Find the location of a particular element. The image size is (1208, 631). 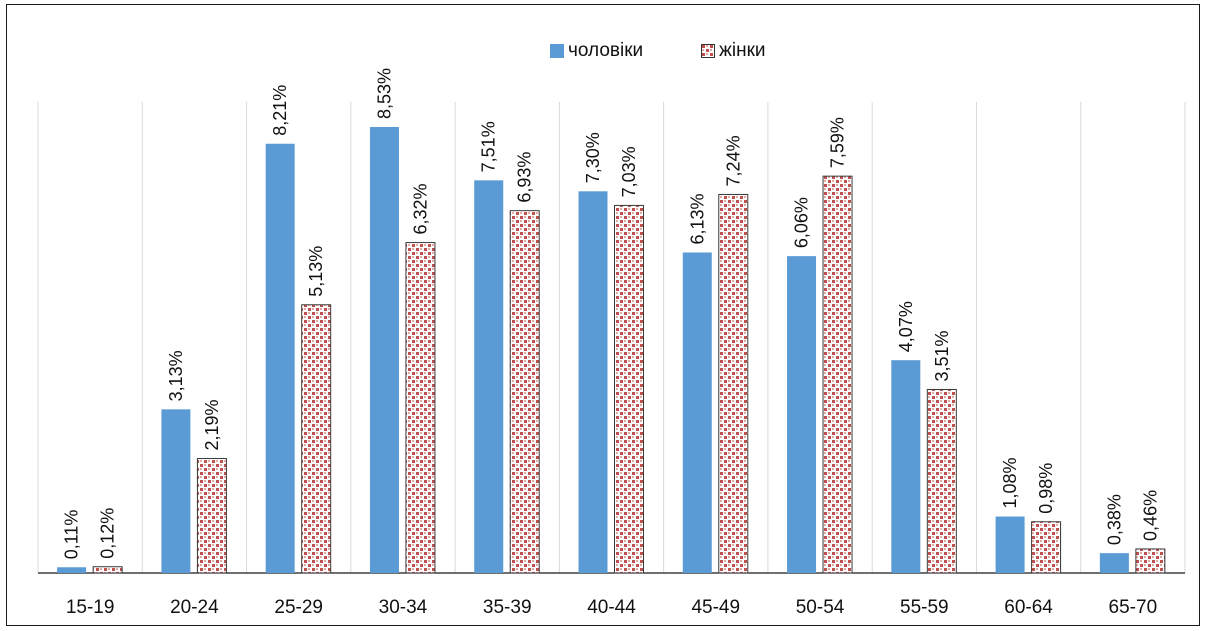

x-tick-label: 50-54 is located at coordinates (820, 607).